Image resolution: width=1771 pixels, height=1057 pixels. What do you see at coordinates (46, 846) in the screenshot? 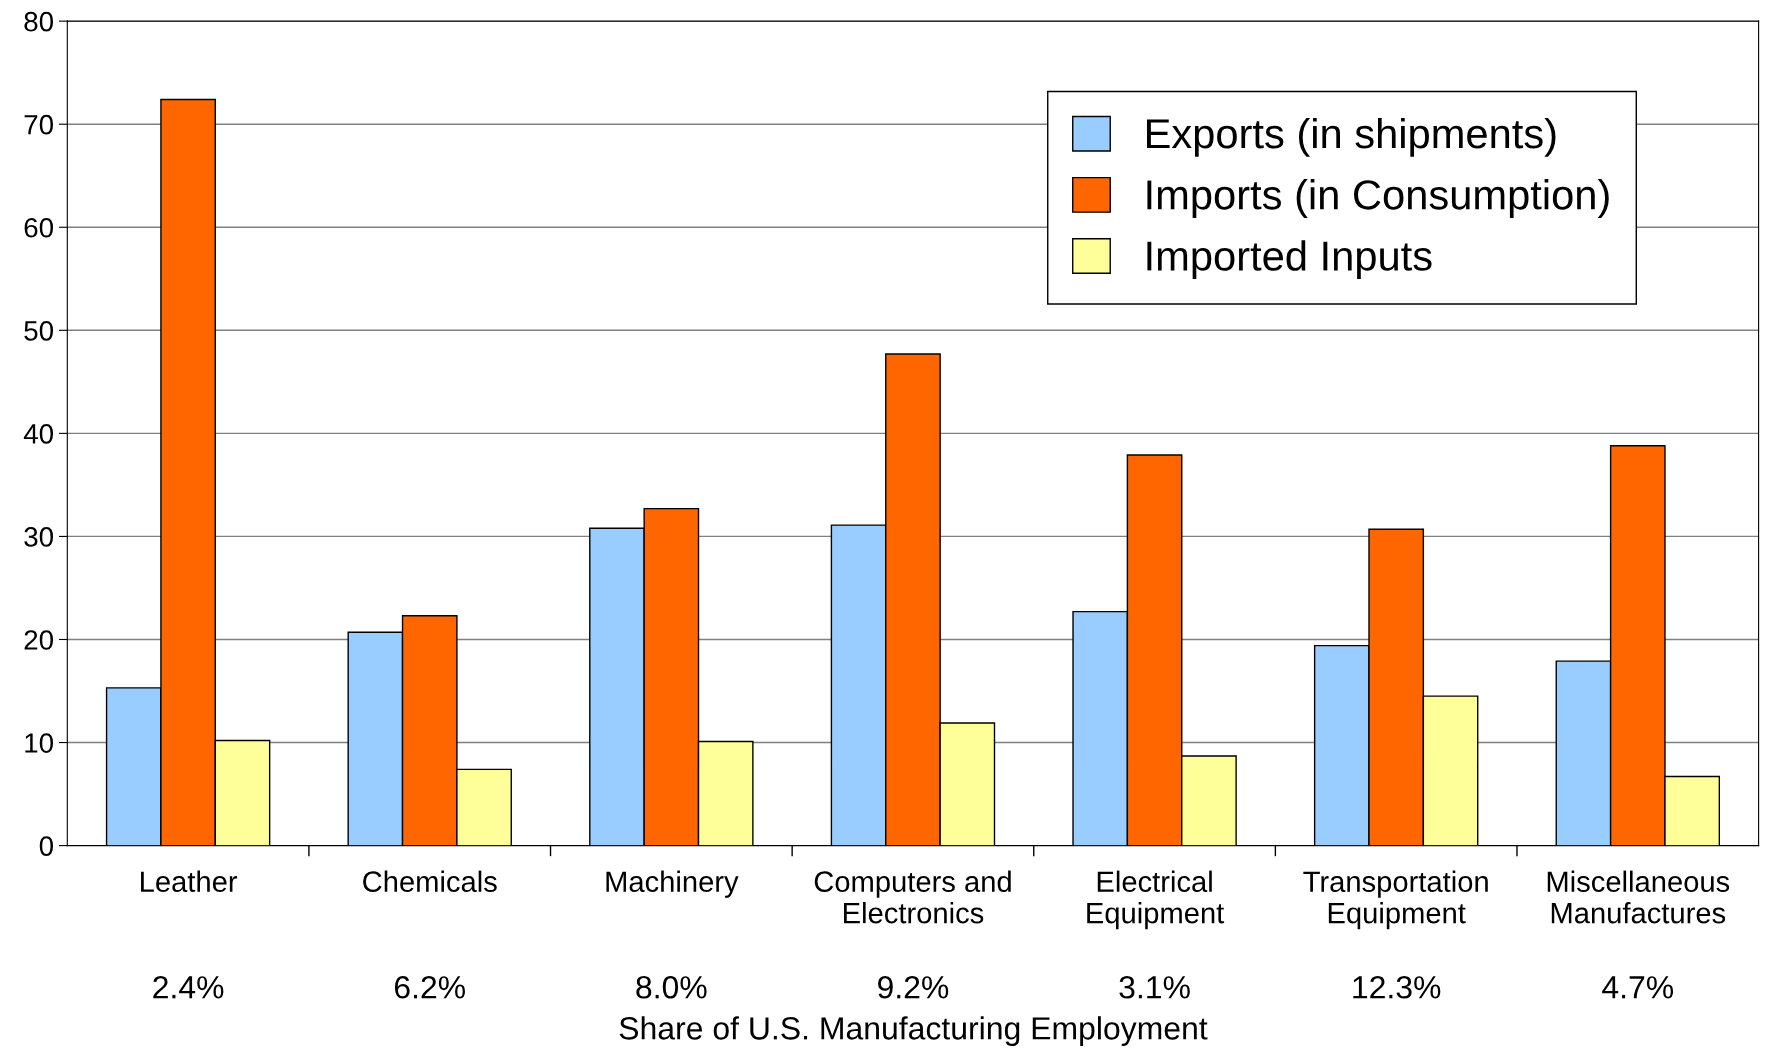
I see `y-tick-label: 0` at bounding box center [46, 846].